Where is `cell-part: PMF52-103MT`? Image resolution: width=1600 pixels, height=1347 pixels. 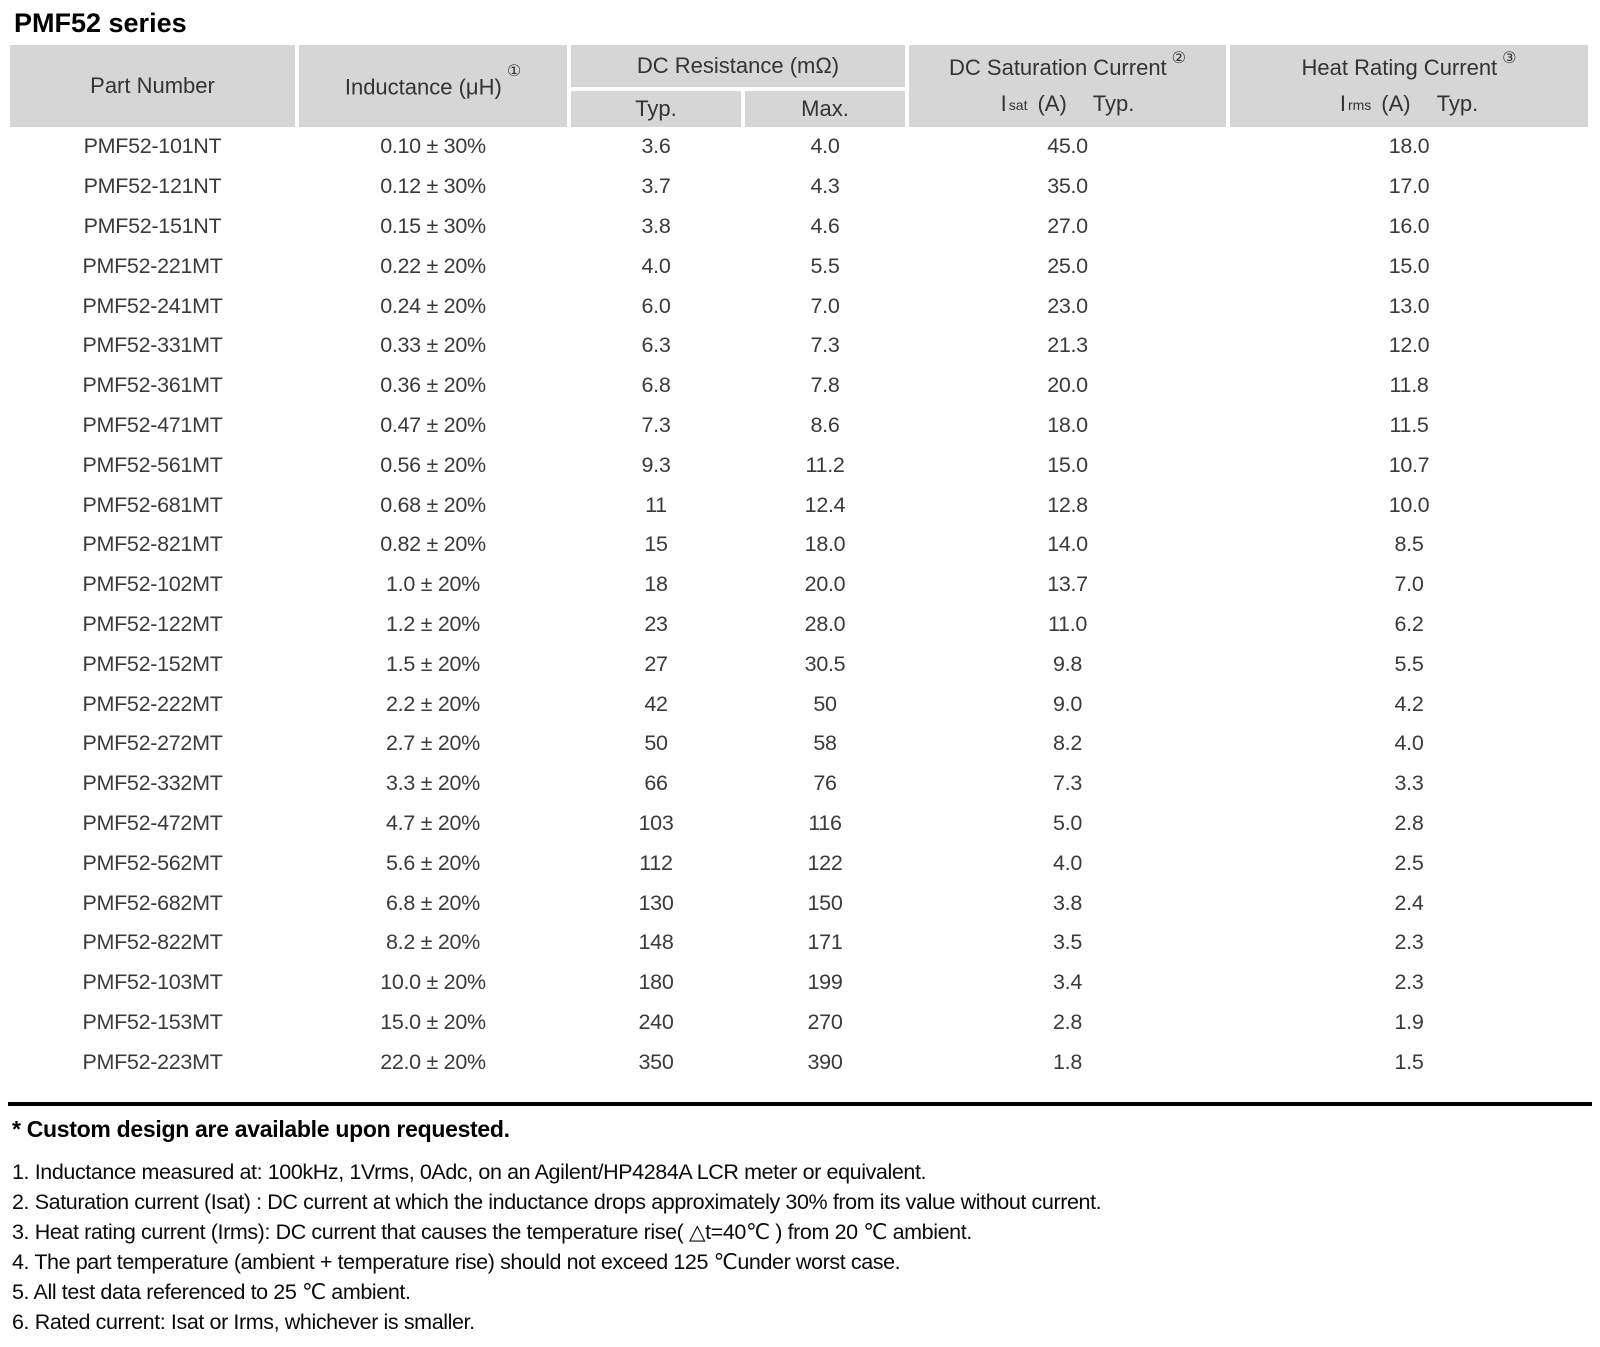 cell-part: PMF52-103MT is located at coordinates (152, 982).